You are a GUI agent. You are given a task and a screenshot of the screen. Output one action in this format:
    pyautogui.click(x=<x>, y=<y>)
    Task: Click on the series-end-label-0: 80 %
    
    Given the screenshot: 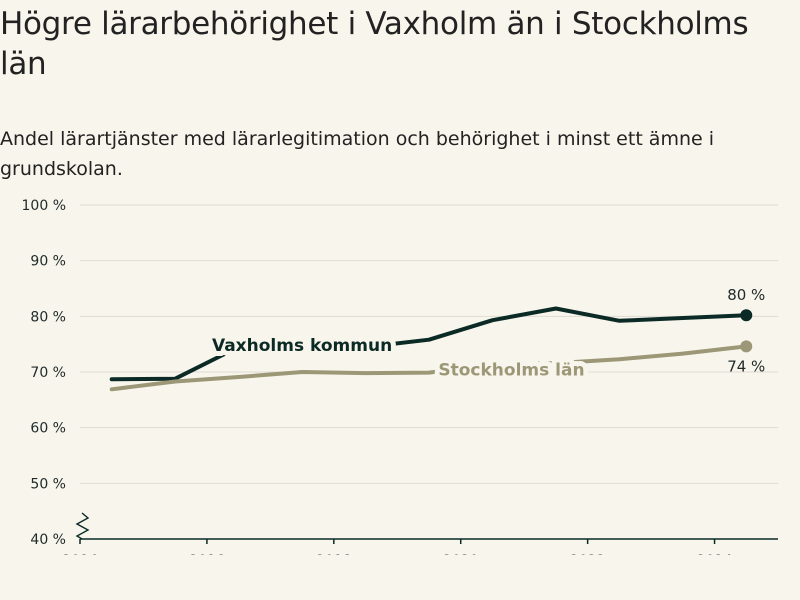 What is the action you would take?
    pyautogui.click(x=746, y=295)
    